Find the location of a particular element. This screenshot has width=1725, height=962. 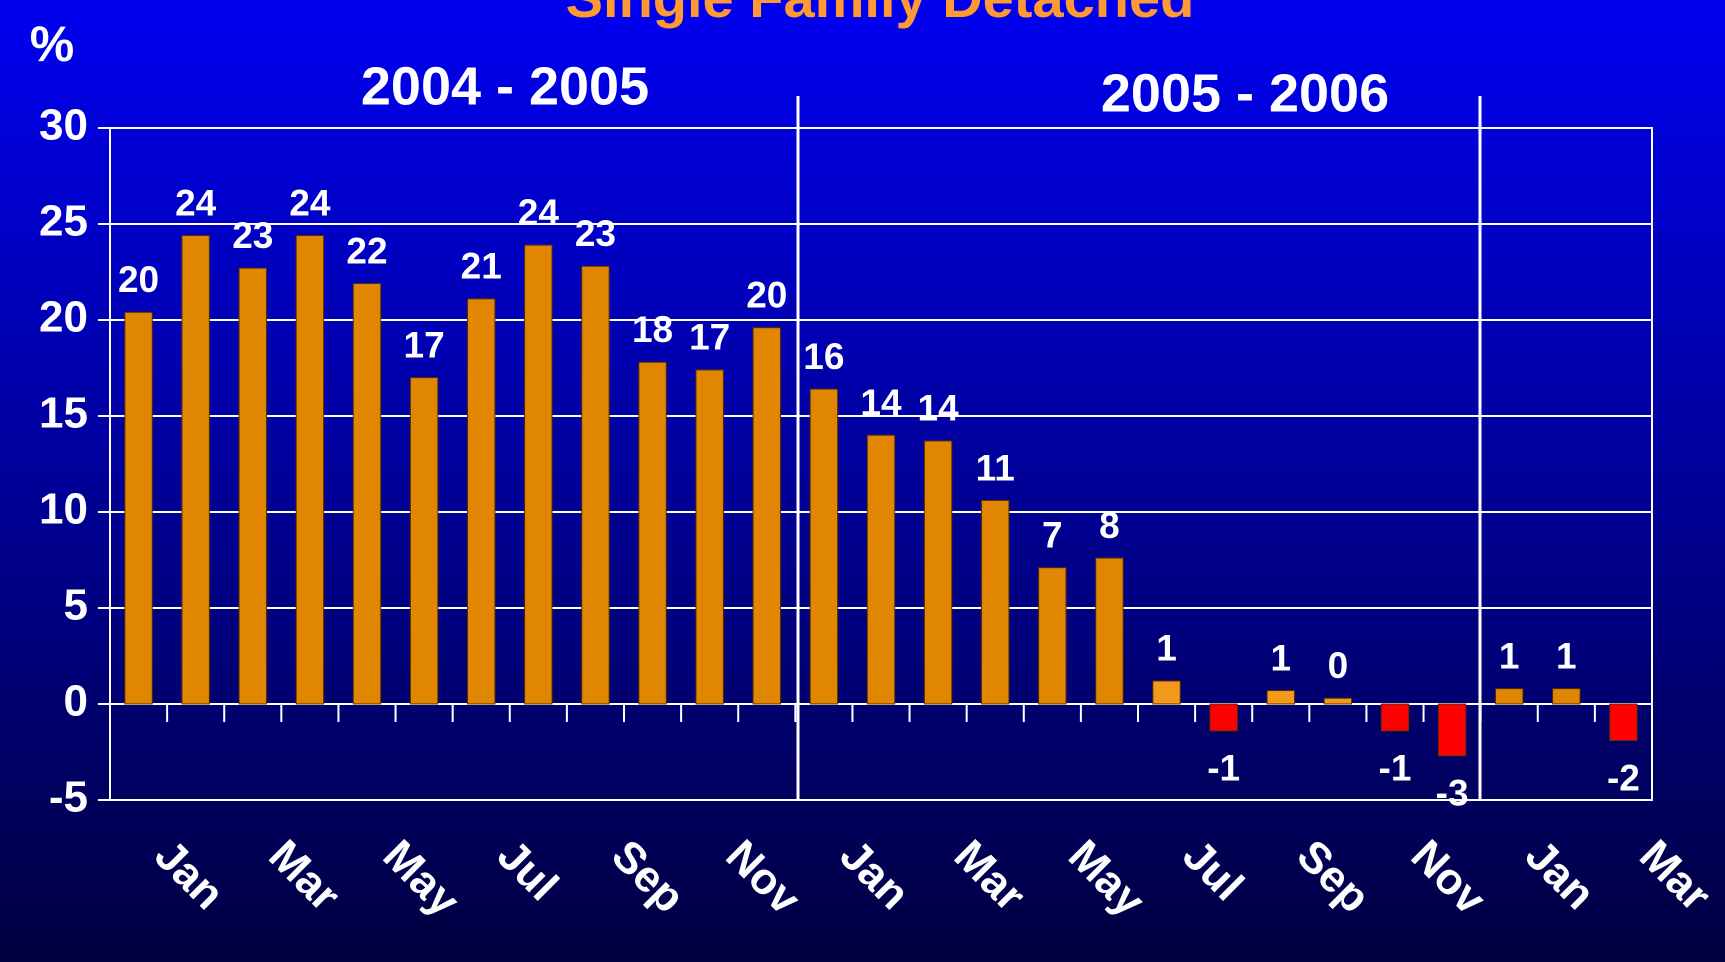

data-label: 8 is located at coordinates (1109, 525).